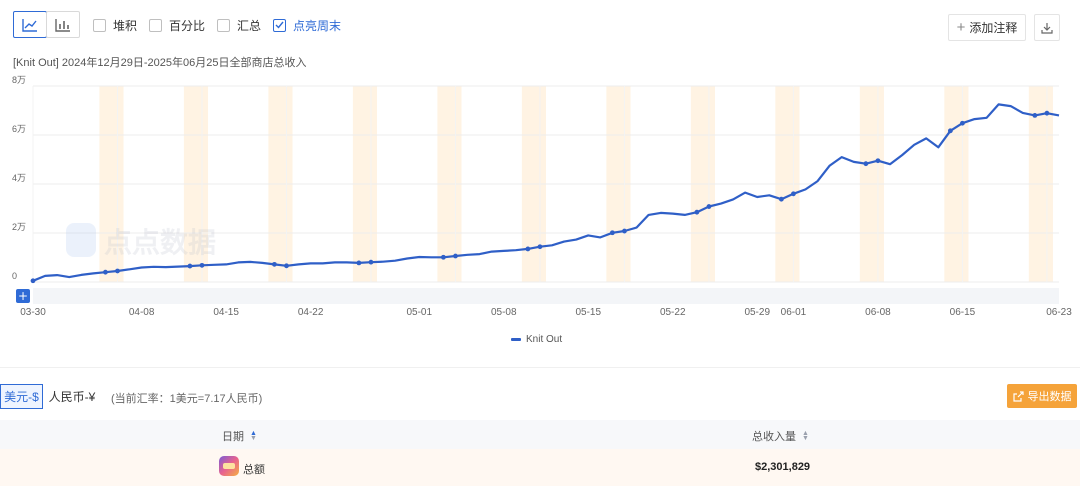 The image size is (1080, 486). What do you see at coordinates (540, 467) in the screenshot?
I see `table-row: 总额 $2,301,829` at bounding box center [540, 467].